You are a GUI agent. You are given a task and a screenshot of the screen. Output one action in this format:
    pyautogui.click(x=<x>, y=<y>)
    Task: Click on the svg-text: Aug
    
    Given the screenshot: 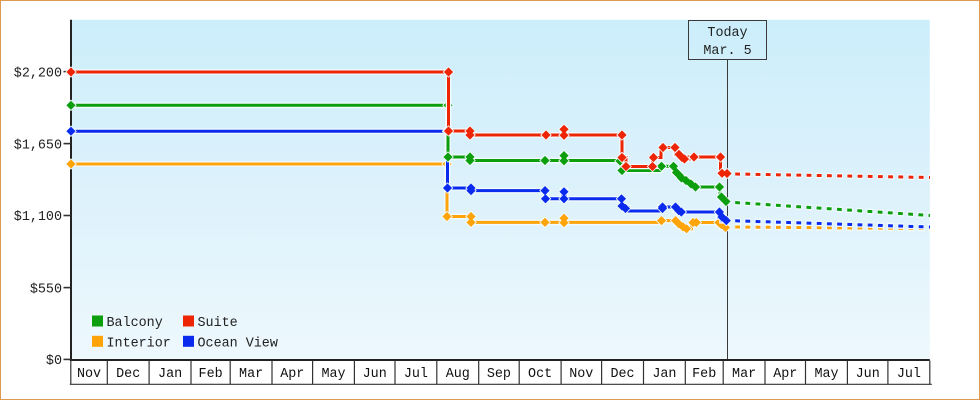 What is the action you would take?
    pyautogui.click(x=458, y=374)
    